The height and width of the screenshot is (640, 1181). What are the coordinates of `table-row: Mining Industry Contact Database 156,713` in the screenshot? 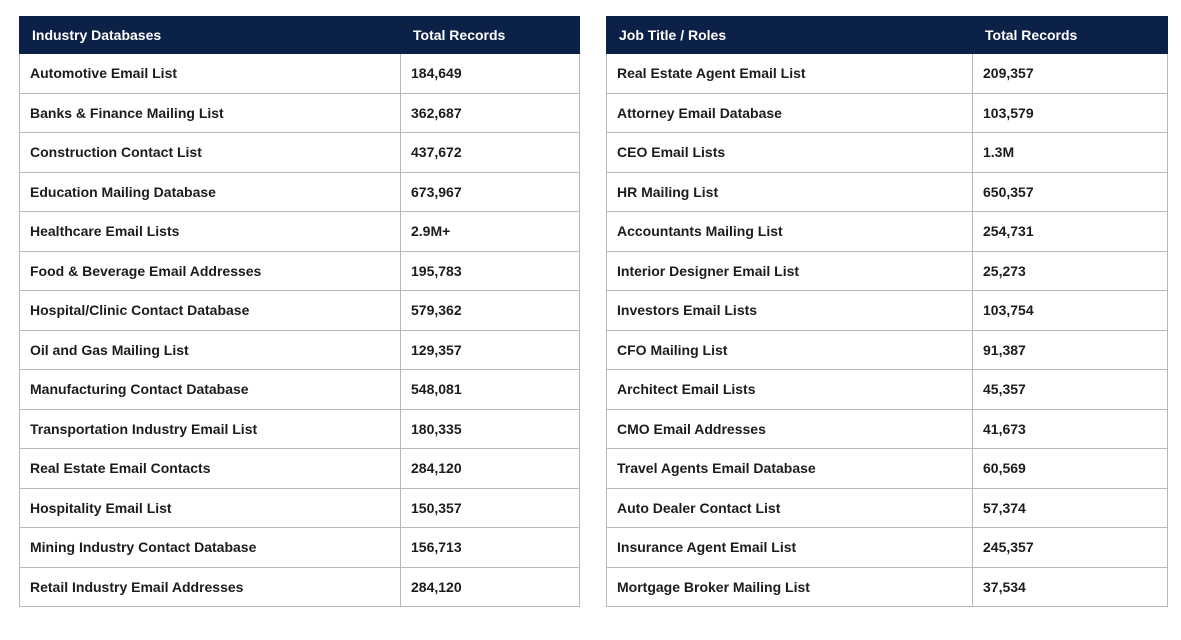 It's located at (299, 547).